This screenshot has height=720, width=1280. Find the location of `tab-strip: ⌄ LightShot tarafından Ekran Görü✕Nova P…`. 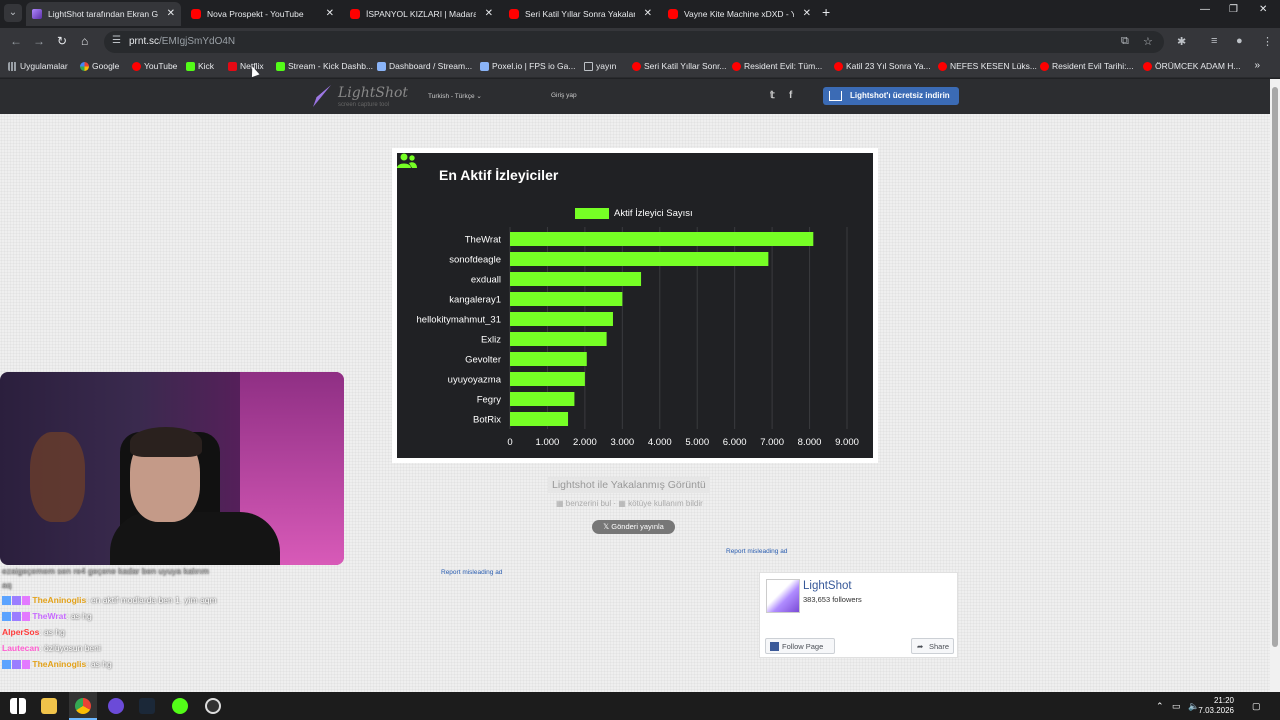

tab-strip: ⌄ LightShot tarafından Ekran Görü✕Nova P… is located at coordinates (640, 14).